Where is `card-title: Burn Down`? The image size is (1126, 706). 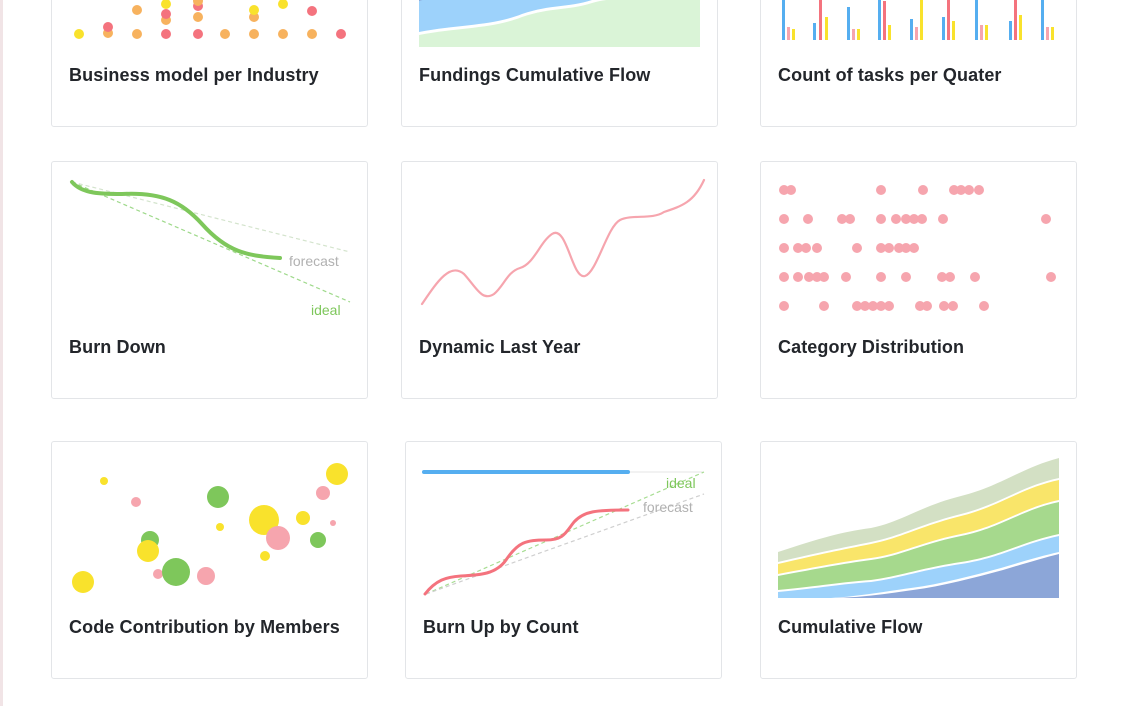
card-title: Burn Down is located at coordinates (117, 347).